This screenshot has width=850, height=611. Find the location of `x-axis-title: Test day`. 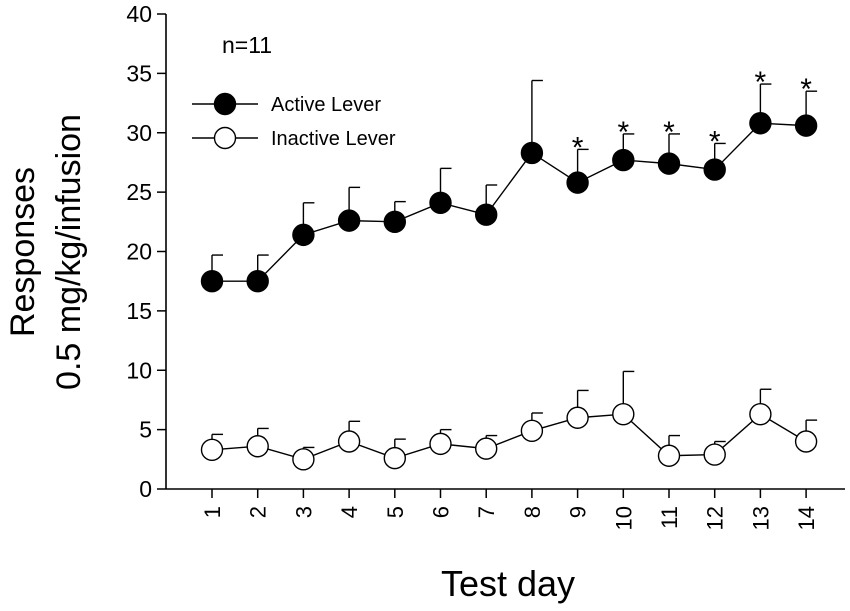

x-axis-title: Test day is located at coordinates (508, 583).